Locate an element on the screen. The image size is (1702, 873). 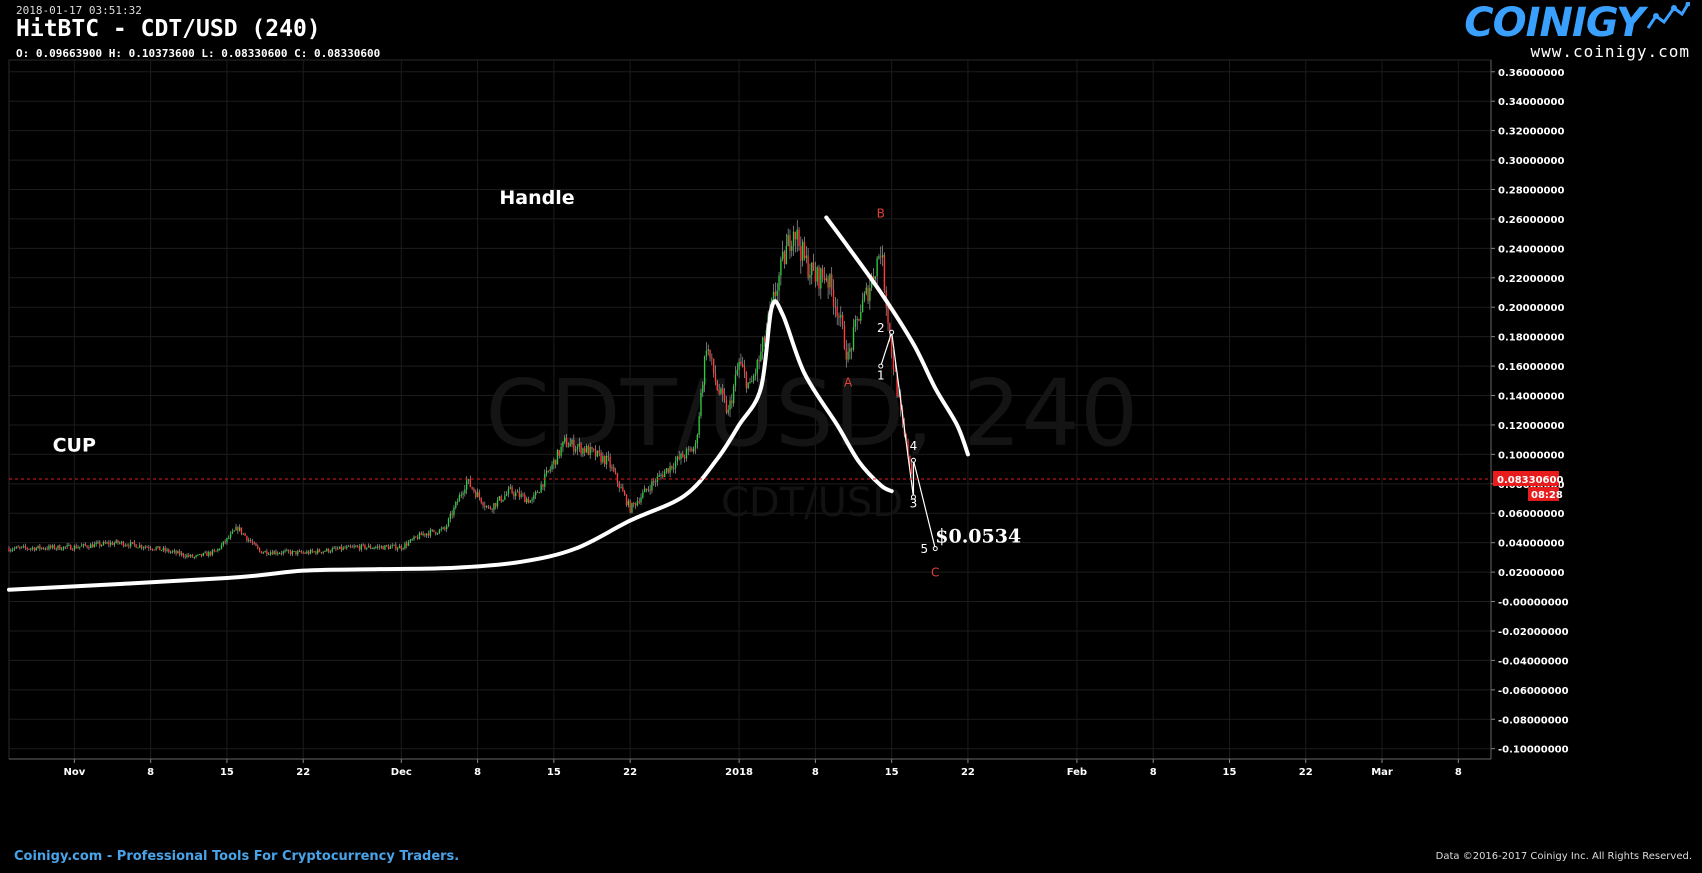
annotation-3: 3 is located at coordinates (914, 503).